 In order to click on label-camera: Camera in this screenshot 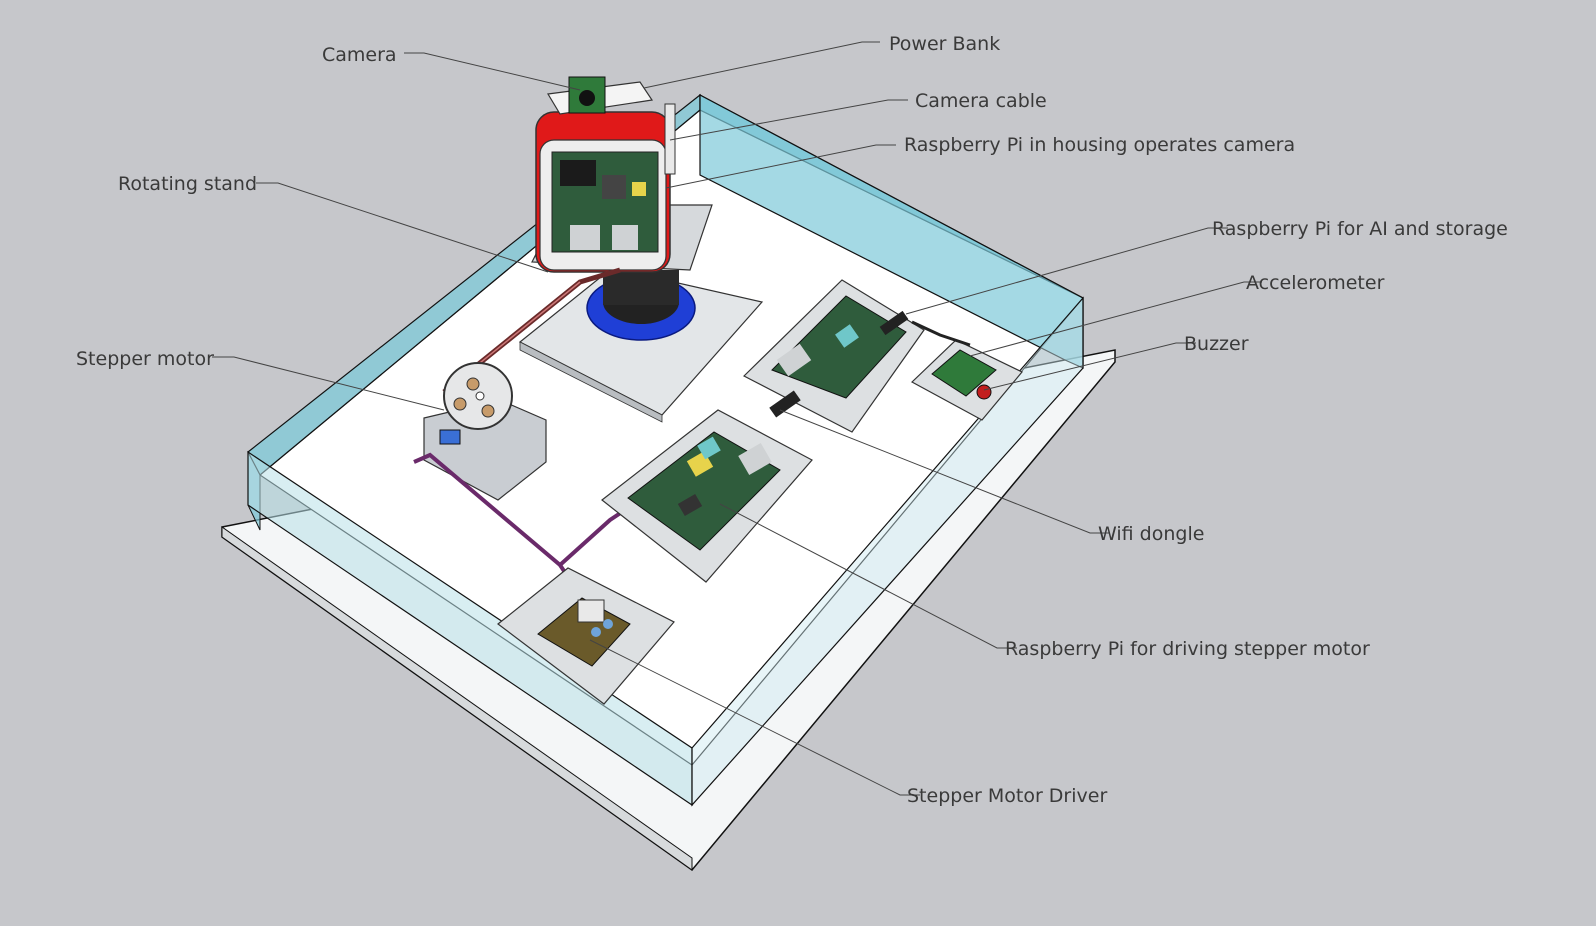, I will do `click(359, 55)`.